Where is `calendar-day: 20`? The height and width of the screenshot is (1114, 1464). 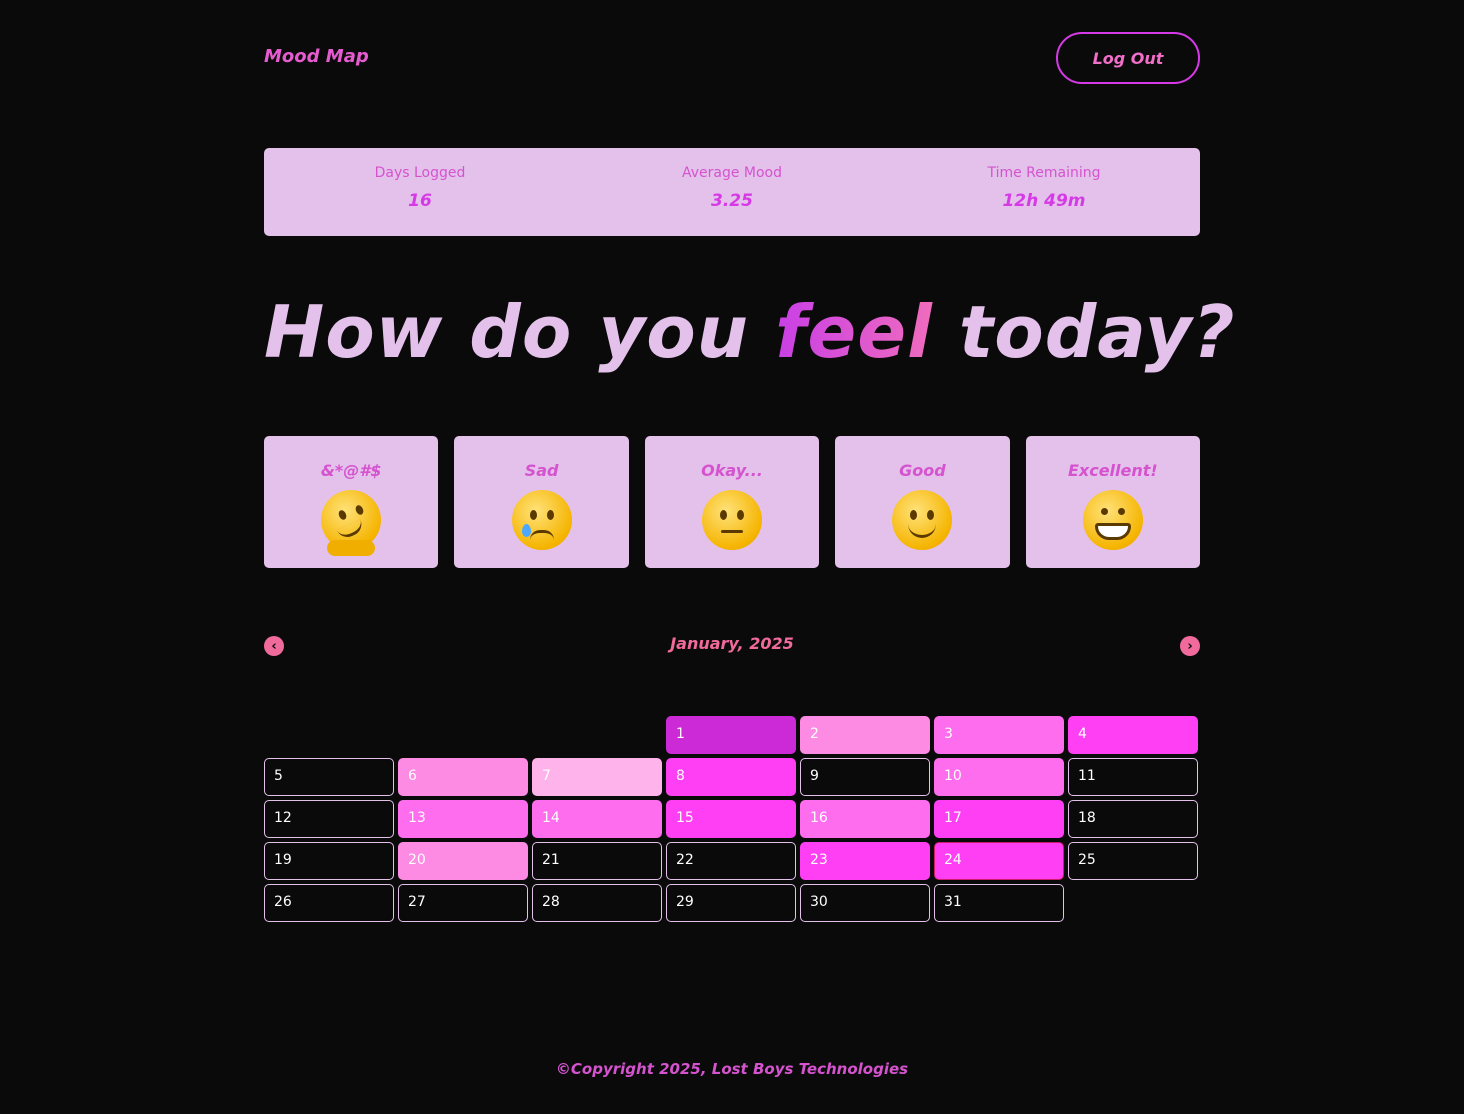 calendar-day: 20 is located at coordinates (463, 861).